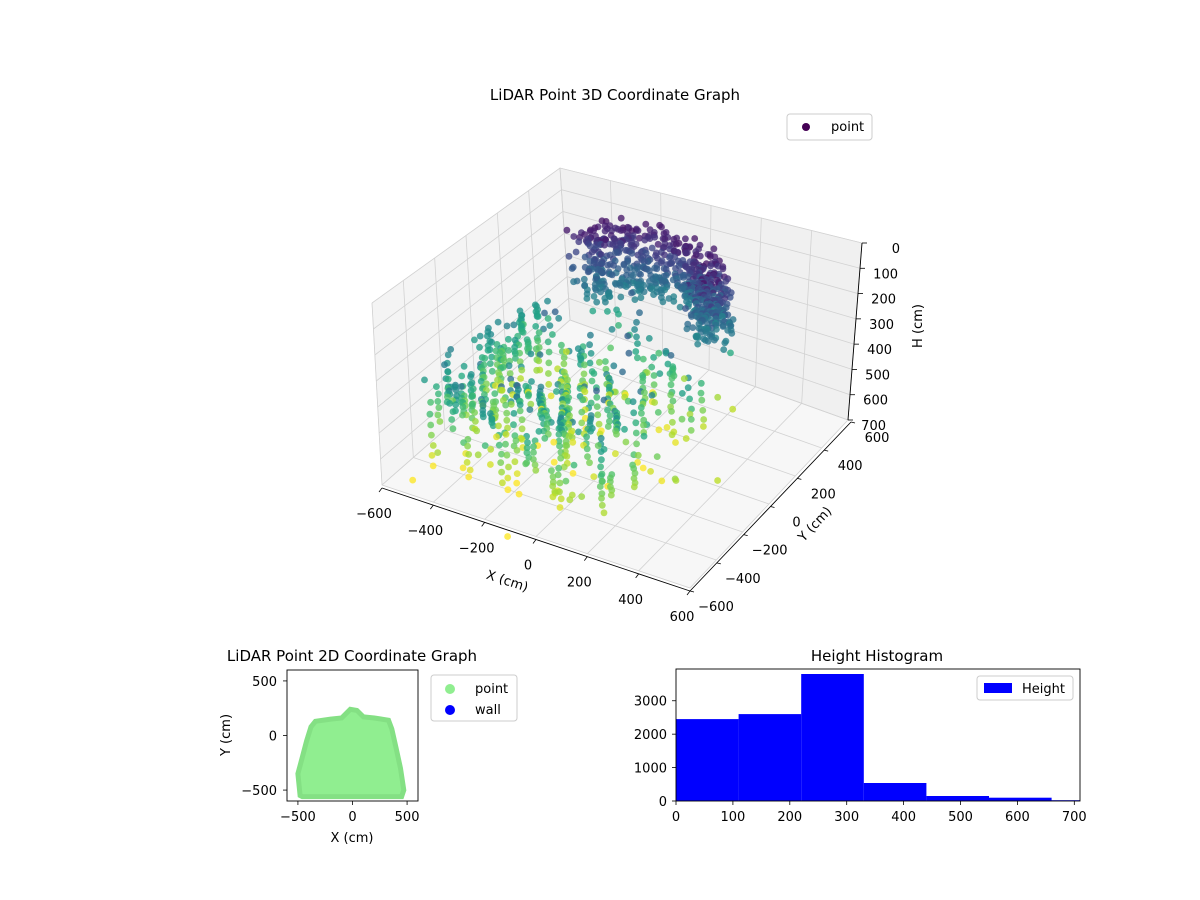 Image resolution: width=1200 pixels, height=900 pixels. What do you see at coordinates (682, 617) in the screenshot?
I see `x-tick-label: 600` at bounding box center [682, 617].